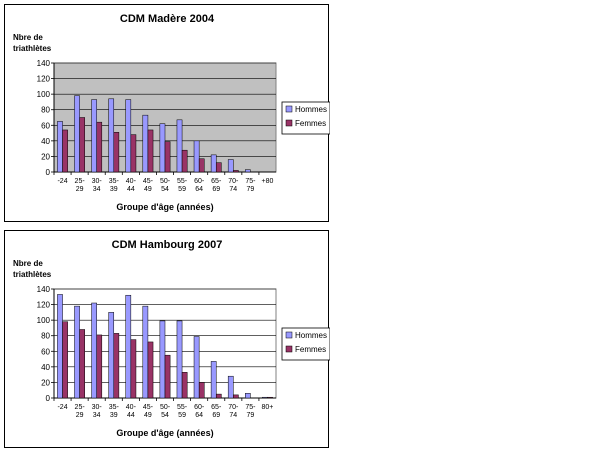 Image resolution: width=600 pixels, height=452 pixels. What do you see at coordinates (80, 411) in the screenshot?
I see `x-tick-label: 25-29` at bounding box center [80, 411].